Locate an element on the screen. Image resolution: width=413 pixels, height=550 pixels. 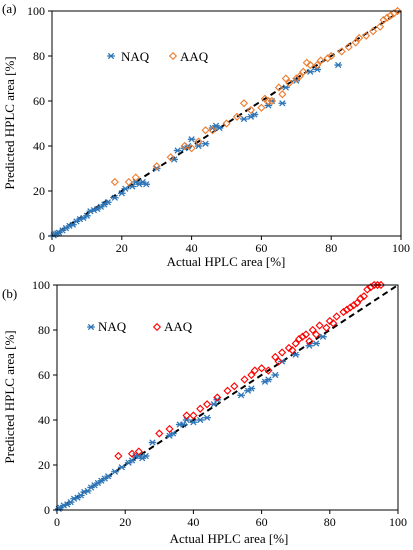
panel-b-legend-aaq-marker is located at coordinates (157, 327).